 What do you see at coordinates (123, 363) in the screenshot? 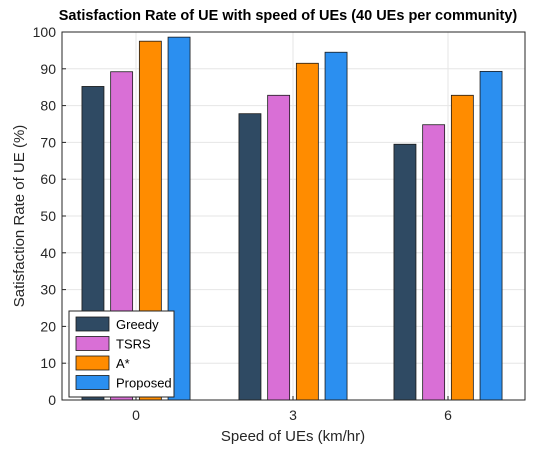
I see `legend-label: A*` at bounding box center [123, 363].